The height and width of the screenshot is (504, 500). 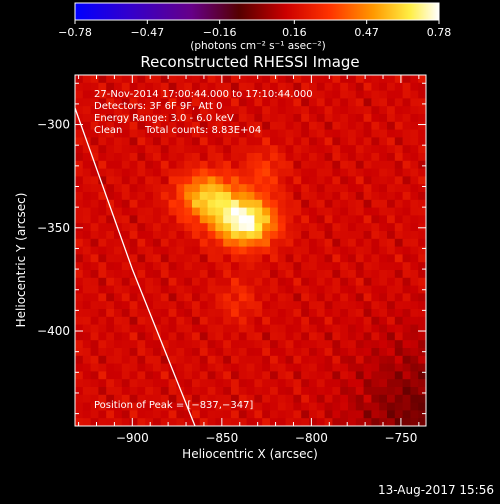 What do you see at coordinates (202, 130) in the screenshot?
I see `annotation-total-counts: Total counts: 8.83E+04` at bounding box center [202, 130].